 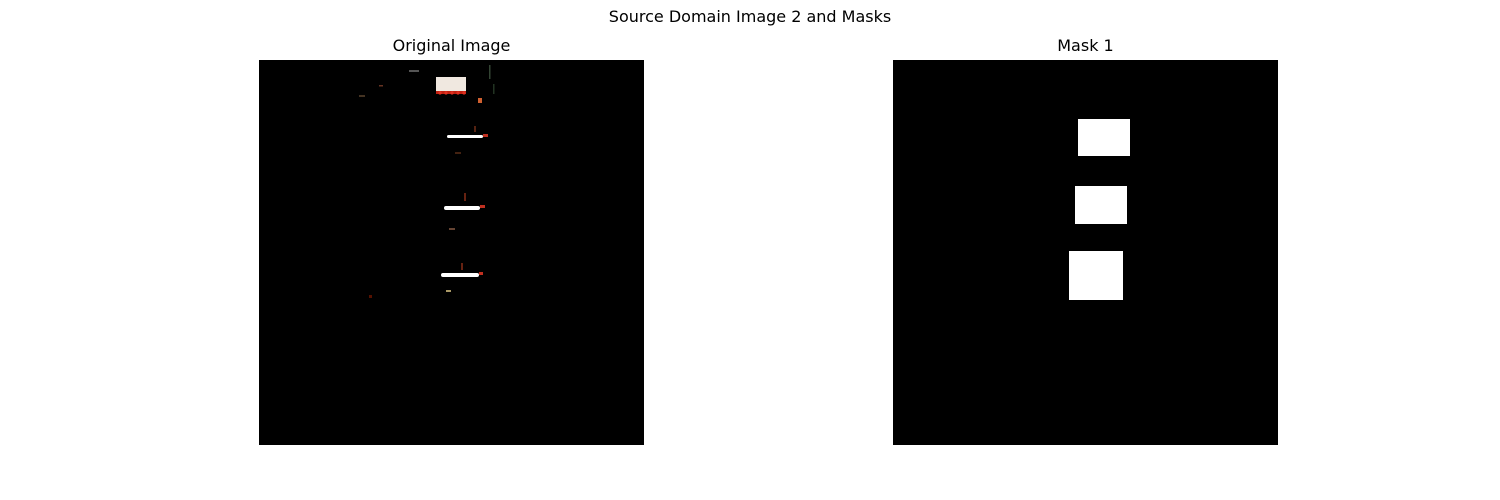 What do you see at coordinates (451, 84) in the screenshot?
I see `bright-sign` at bounding box center [451, 84].